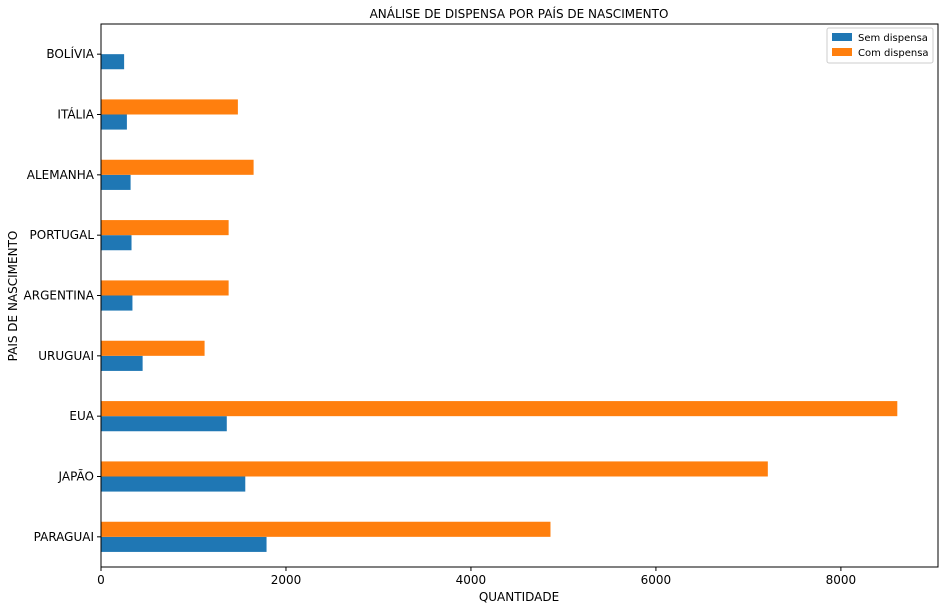  I want to click on bar-com-dispensa-argentina, so click(165, 288).